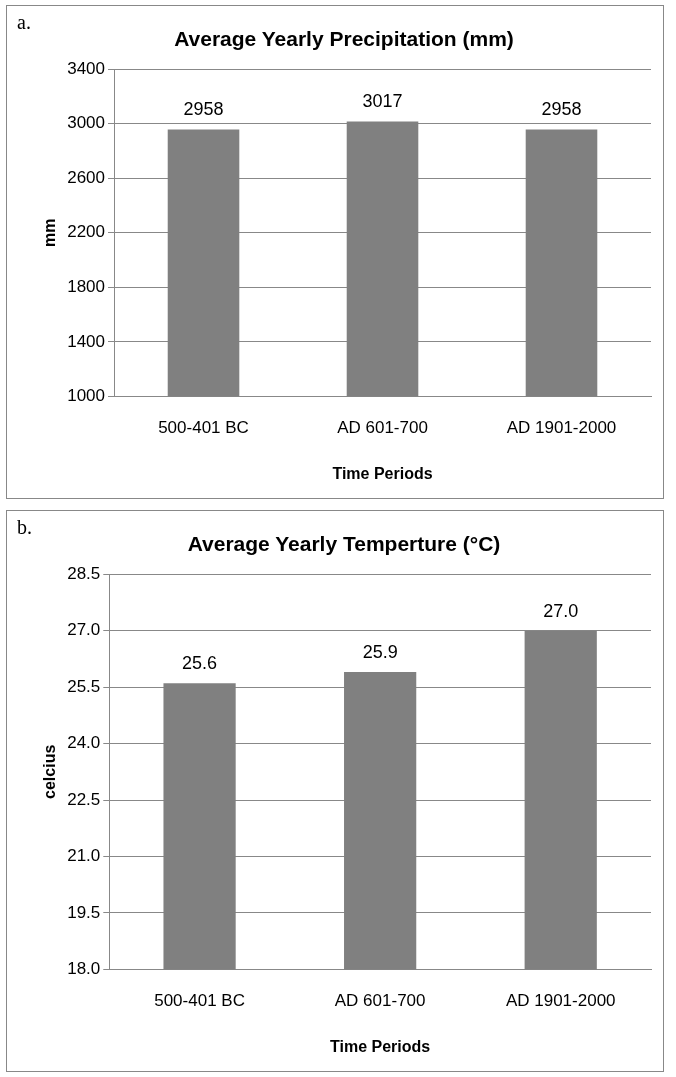 The height and width of the screenshot is (1077, 676). Describe the element at coordinates (86, 68) in the screenshot. I see `y-tick-label: 3400` at that location.